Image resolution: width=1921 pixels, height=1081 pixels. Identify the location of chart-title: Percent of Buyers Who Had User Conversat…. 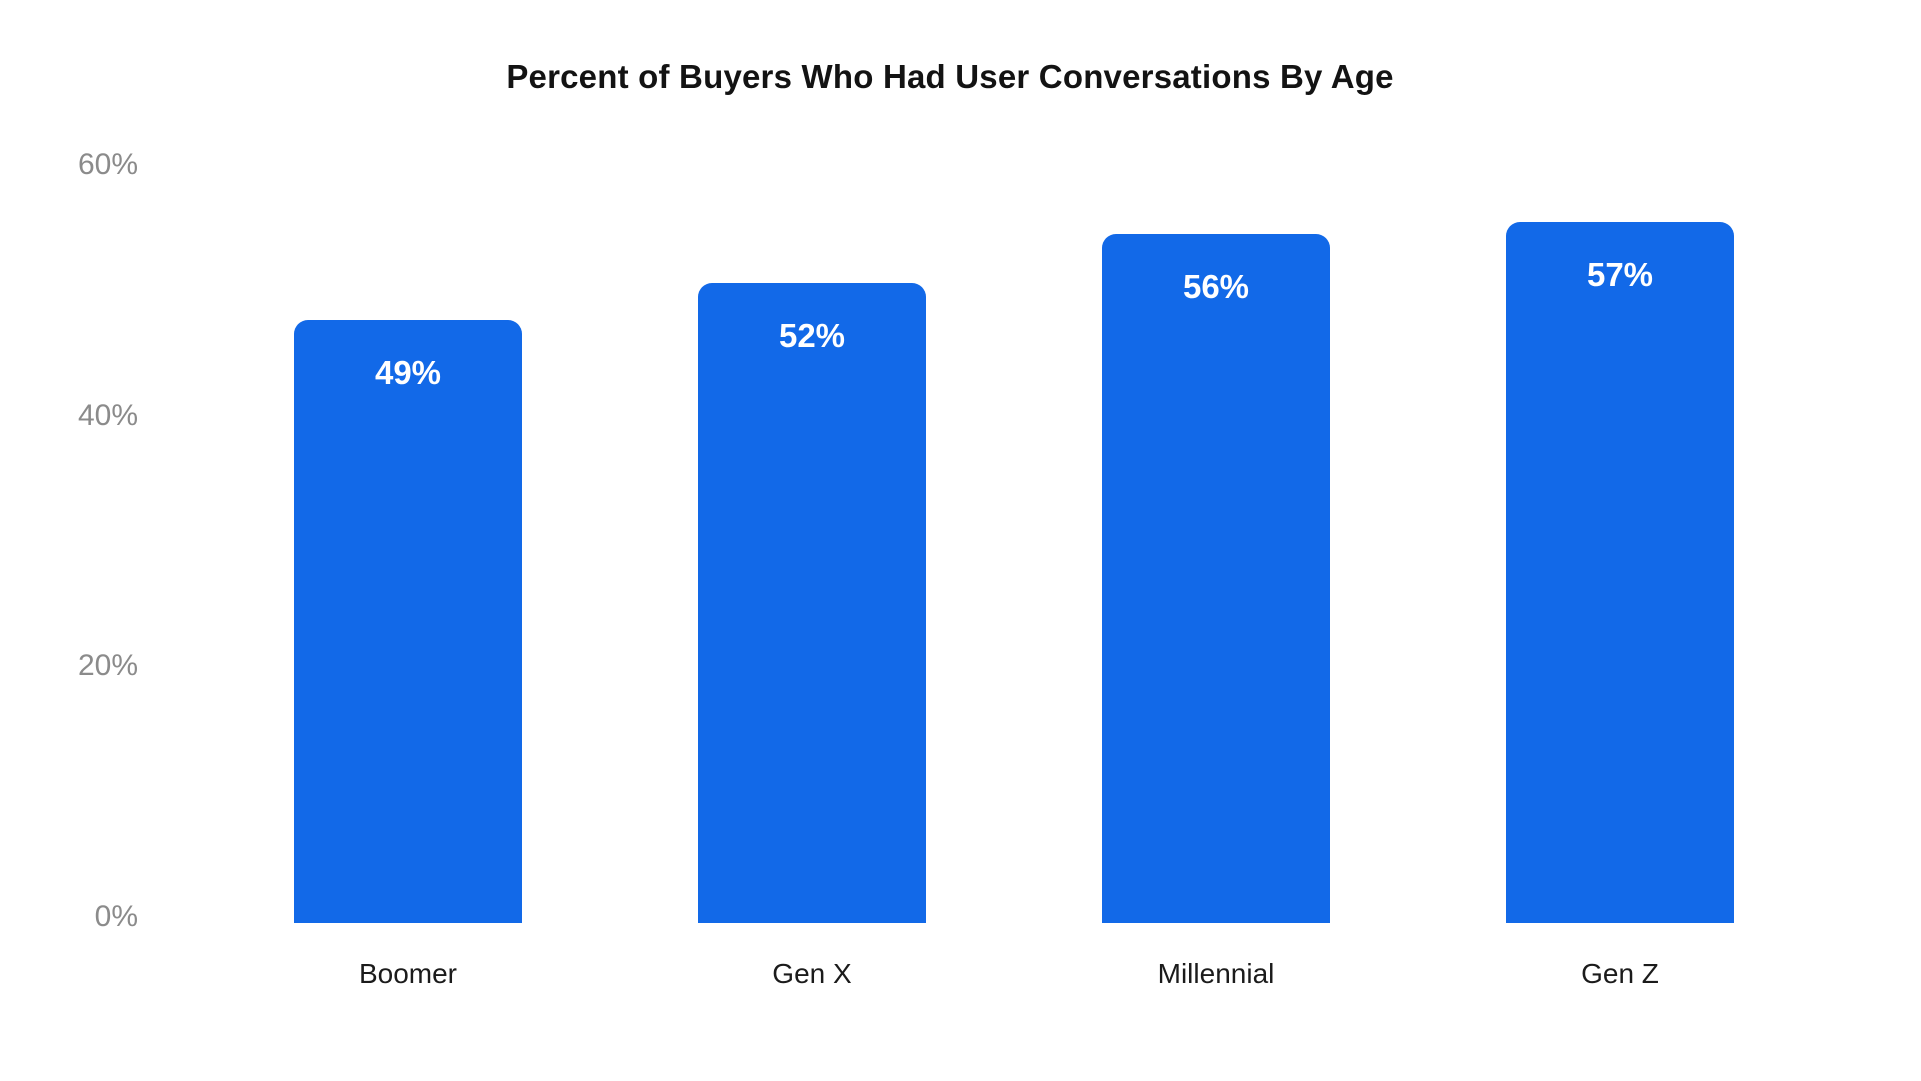
(950, 76).